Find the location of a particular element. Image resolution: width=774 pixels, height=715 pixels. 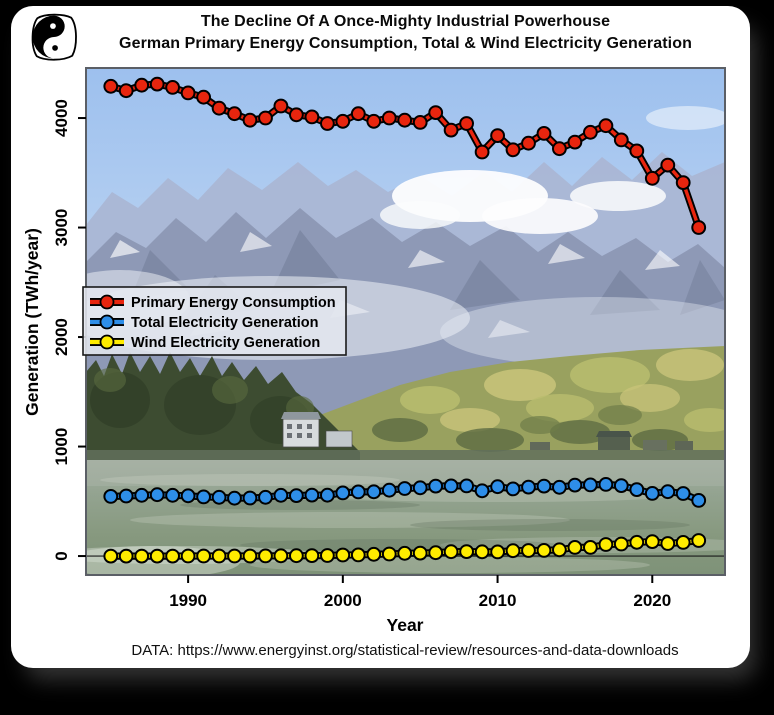

legend-label: Wind Electricity Generation is located at coordinates (225, 343).